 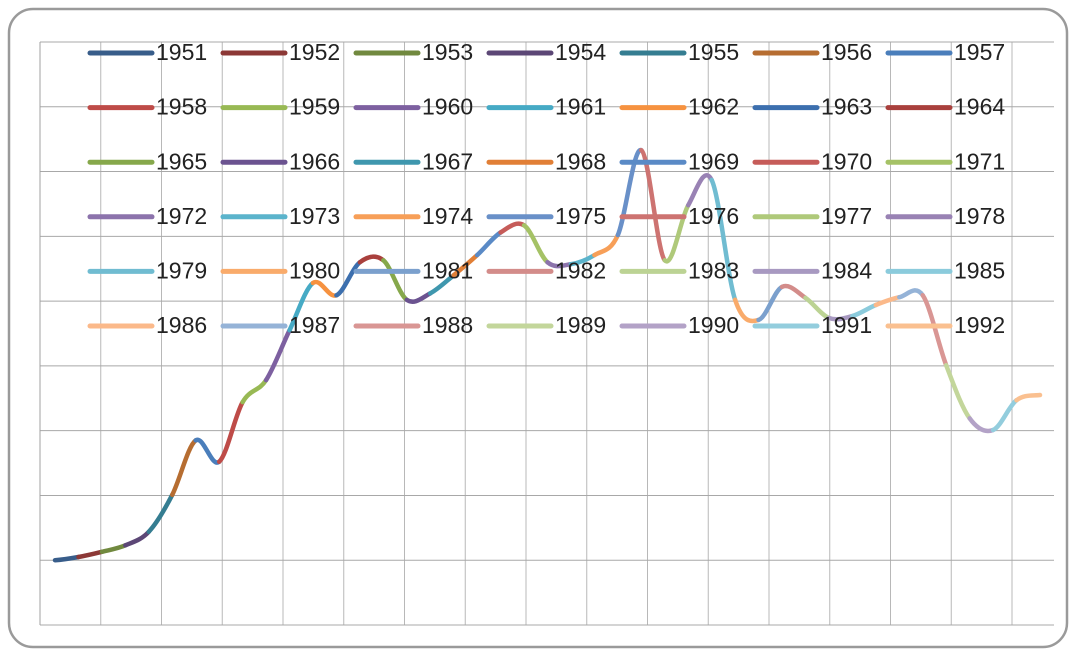 I want to click on legend-label: 1982, so click(x=580, y=270).